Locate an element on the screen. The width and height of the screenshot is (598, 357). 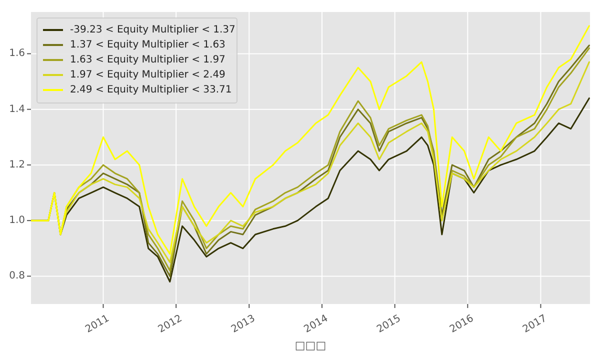
y-tick-label: 0.8 is located at coordinates (17, 276).